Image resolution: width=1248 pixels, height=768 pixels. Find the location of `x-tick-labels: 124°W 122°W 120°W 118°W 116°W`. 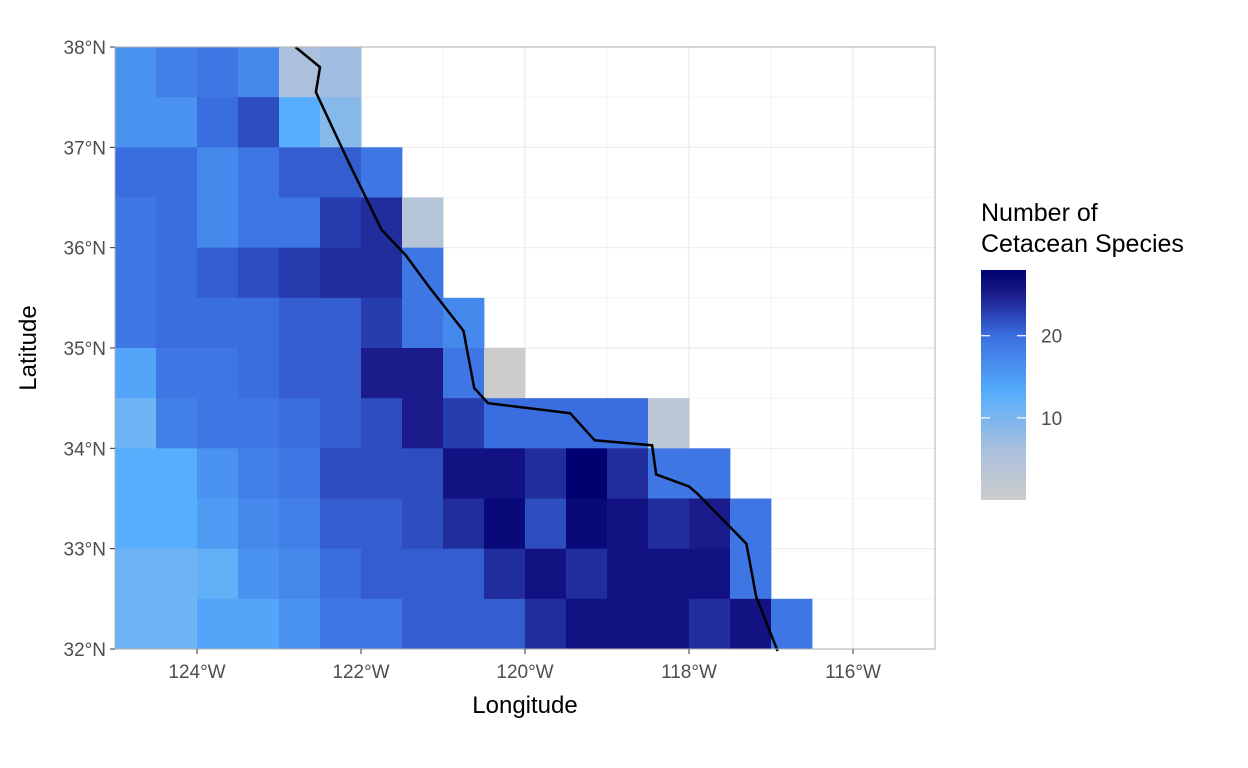

x-tick-labels: 124°W 122°W 120°W 118°W 116°W is located at coordinates (524, 672).